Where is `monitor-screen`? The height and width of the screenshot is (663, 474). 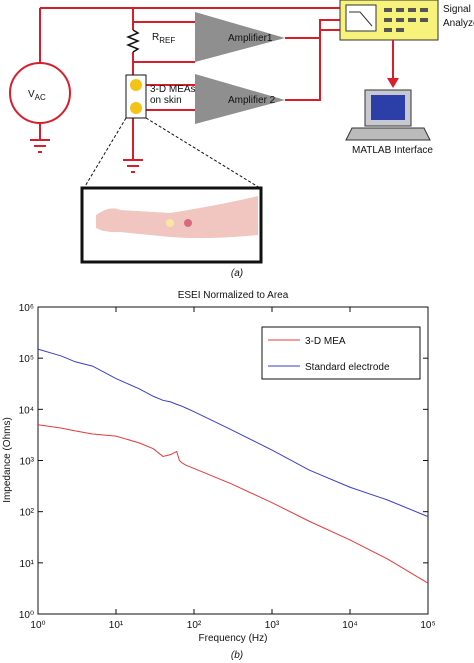
monitor-screen is located at coordinates (388, 107).